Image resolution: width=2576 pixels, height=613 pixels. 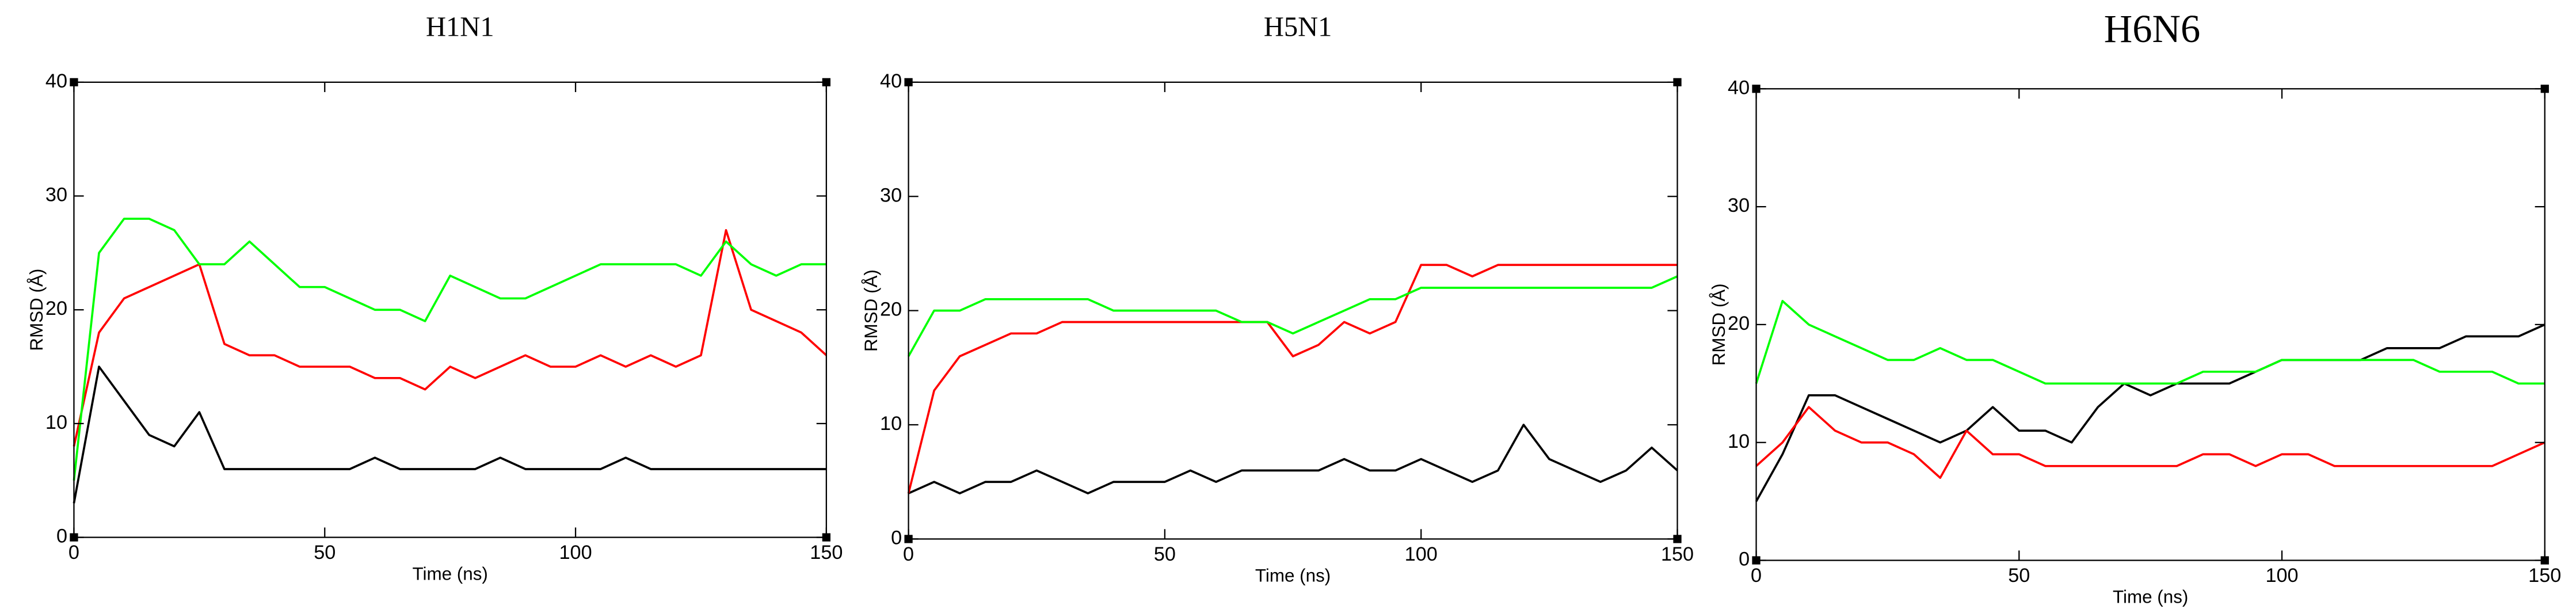 What do you see at coordinates (2152, 29) in the screenshot?
I see `chart-title: H6N6` at bounding box center [2152, 29].